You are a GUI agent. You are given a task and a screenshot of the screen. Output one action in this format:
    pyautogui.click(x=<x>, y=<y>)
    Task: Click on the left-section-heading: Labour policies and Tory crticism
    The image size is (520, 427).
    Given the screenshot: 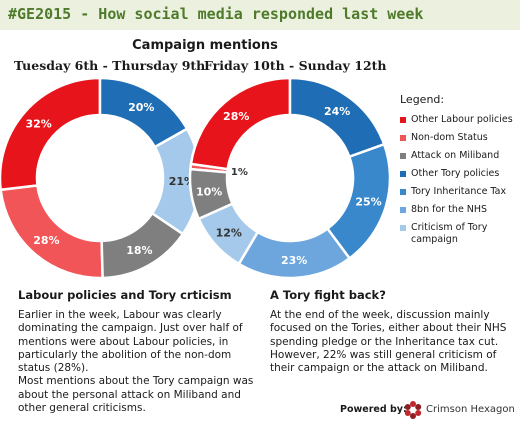 What is the action you would take?
    pyautogui.click(x=125, y=295)
    